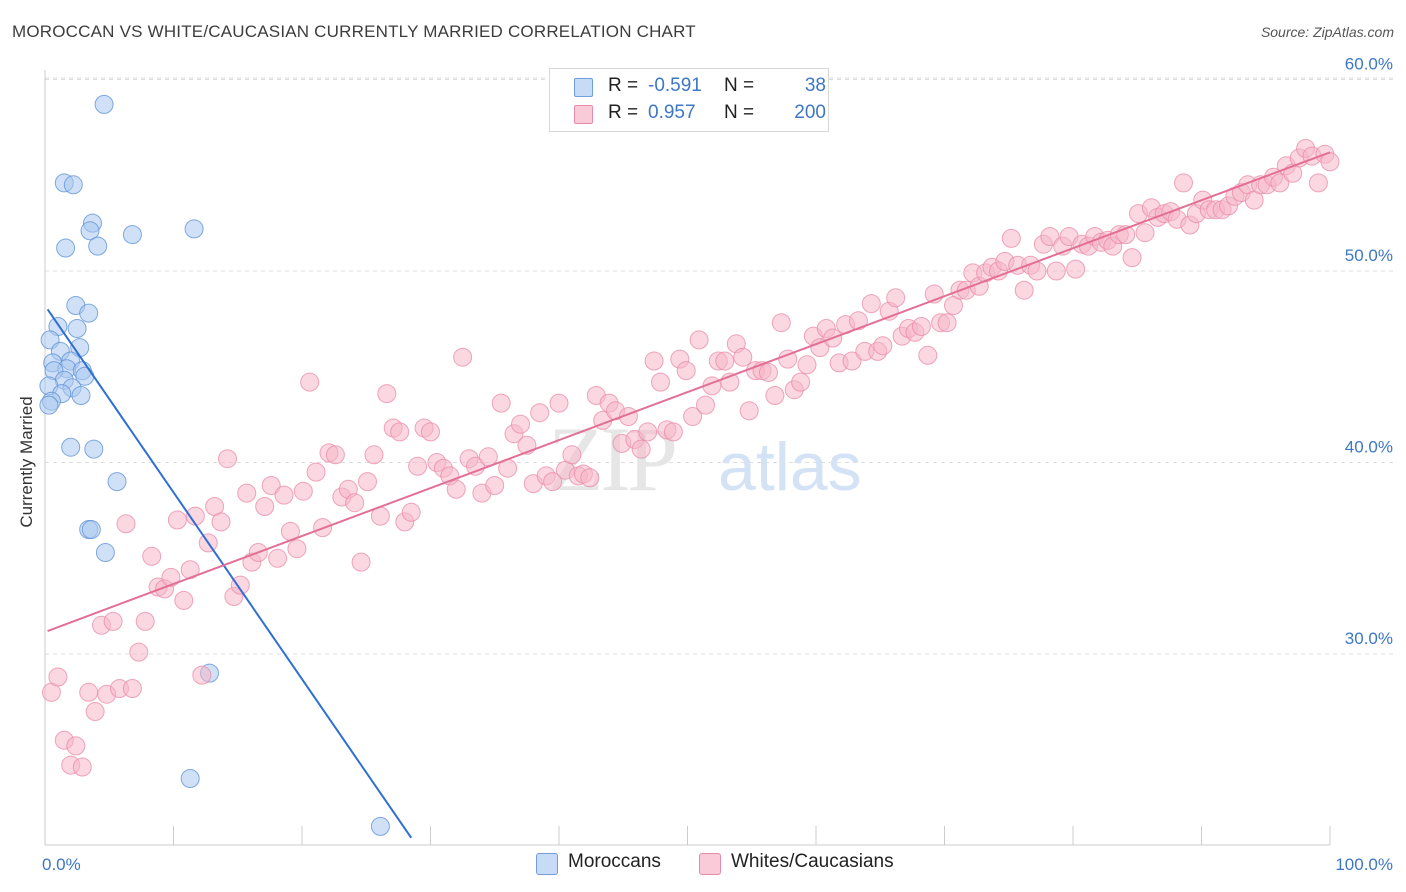 Image resolution: width=1406 pixels, height=892 pixels. I want to click on source-label: Source: ZipAtlas.com, so click(1327, 32).